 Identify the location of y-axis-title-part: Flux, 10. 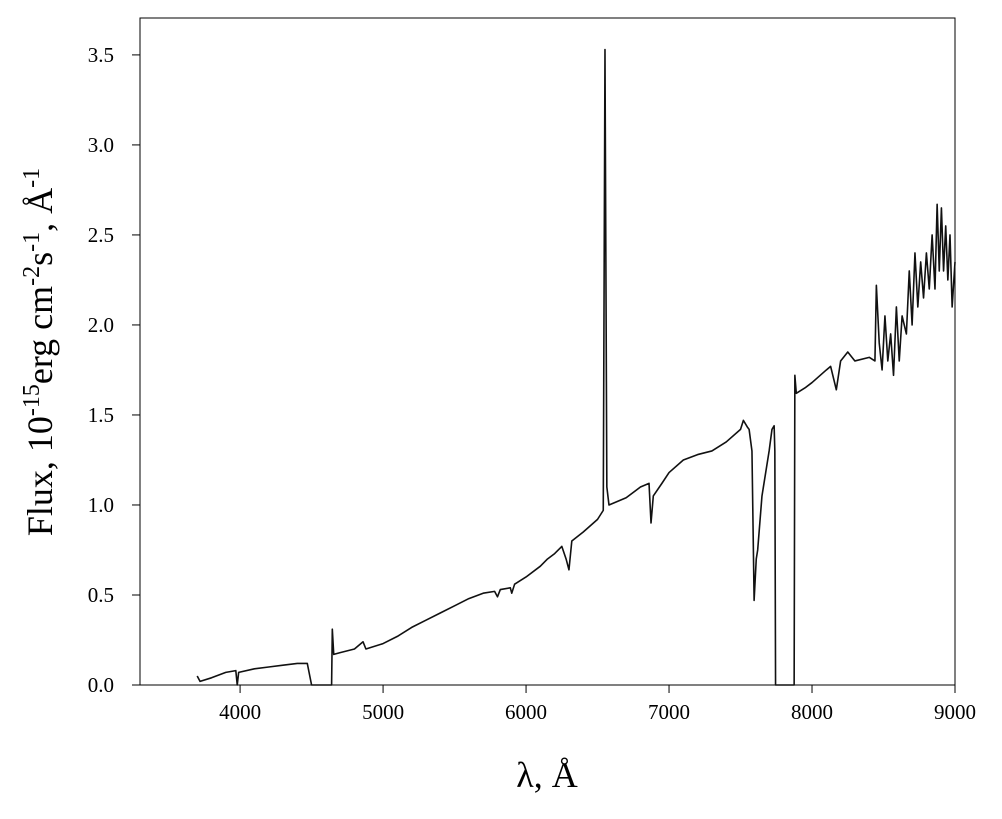
(40, 476).